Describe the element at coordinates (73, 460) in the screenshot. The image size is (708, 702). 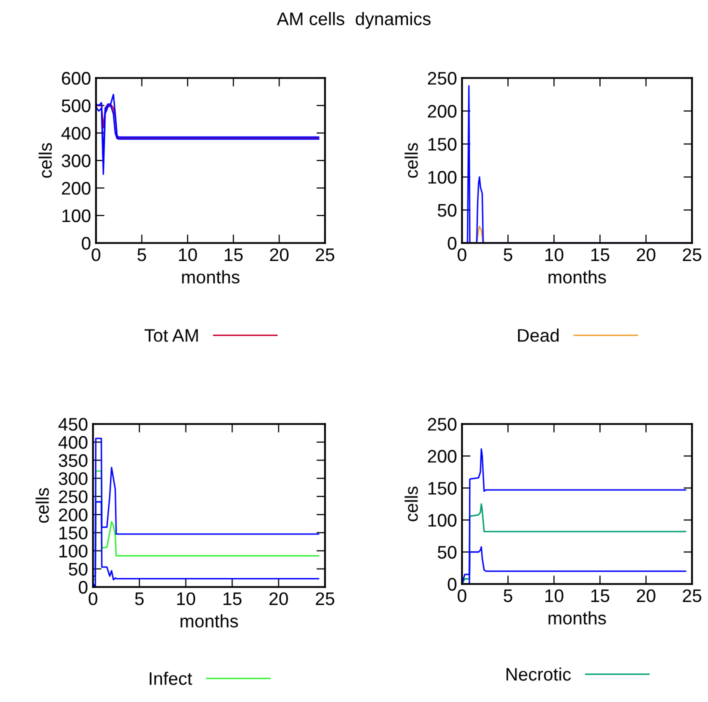
I see `y-tick-label: 350` at that location.